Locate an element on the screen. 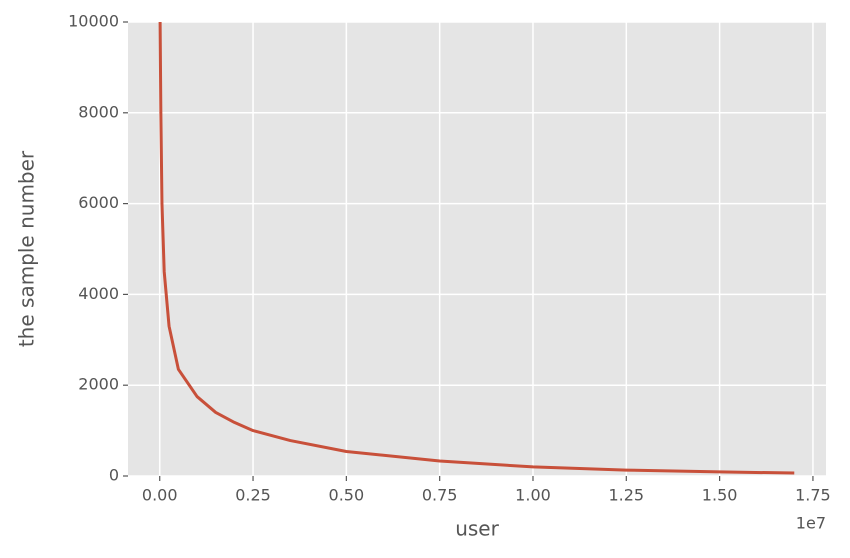  y-tick-label: 0 is located at coordinates (114, 475).